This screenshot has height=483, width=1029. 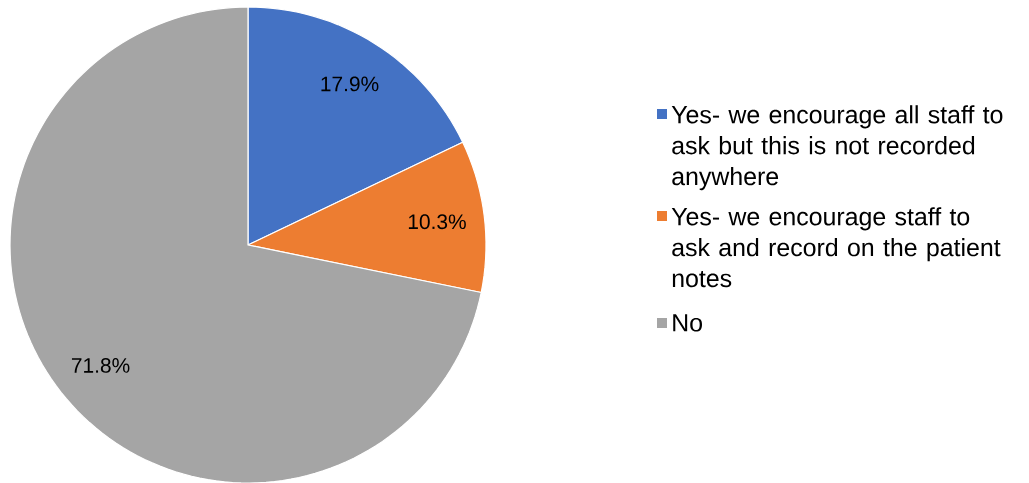 I want to click on data-label: 10.3%, so click(x=437, y=222).